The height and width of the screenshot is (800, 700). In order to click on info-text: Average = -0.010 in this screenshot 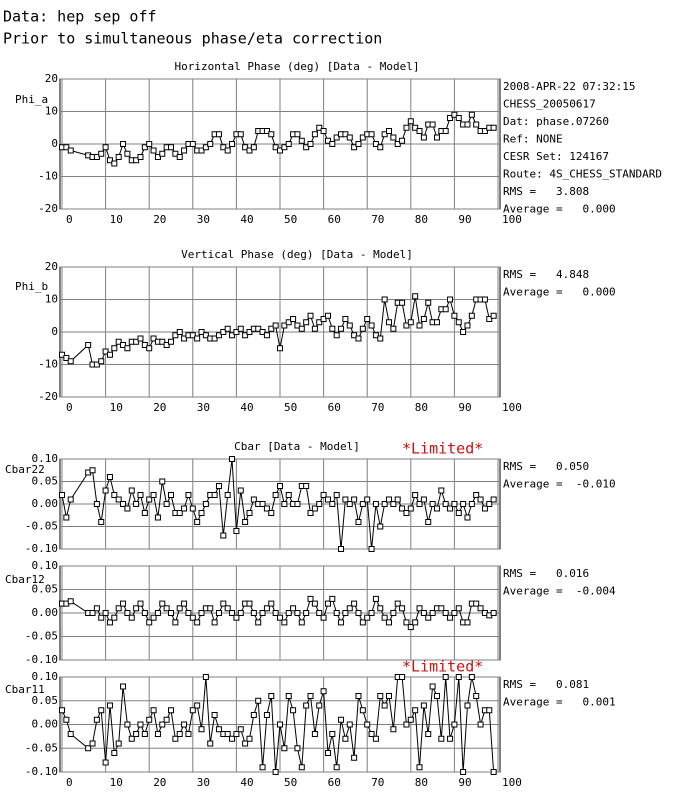, I will do `click(559, 484)`.